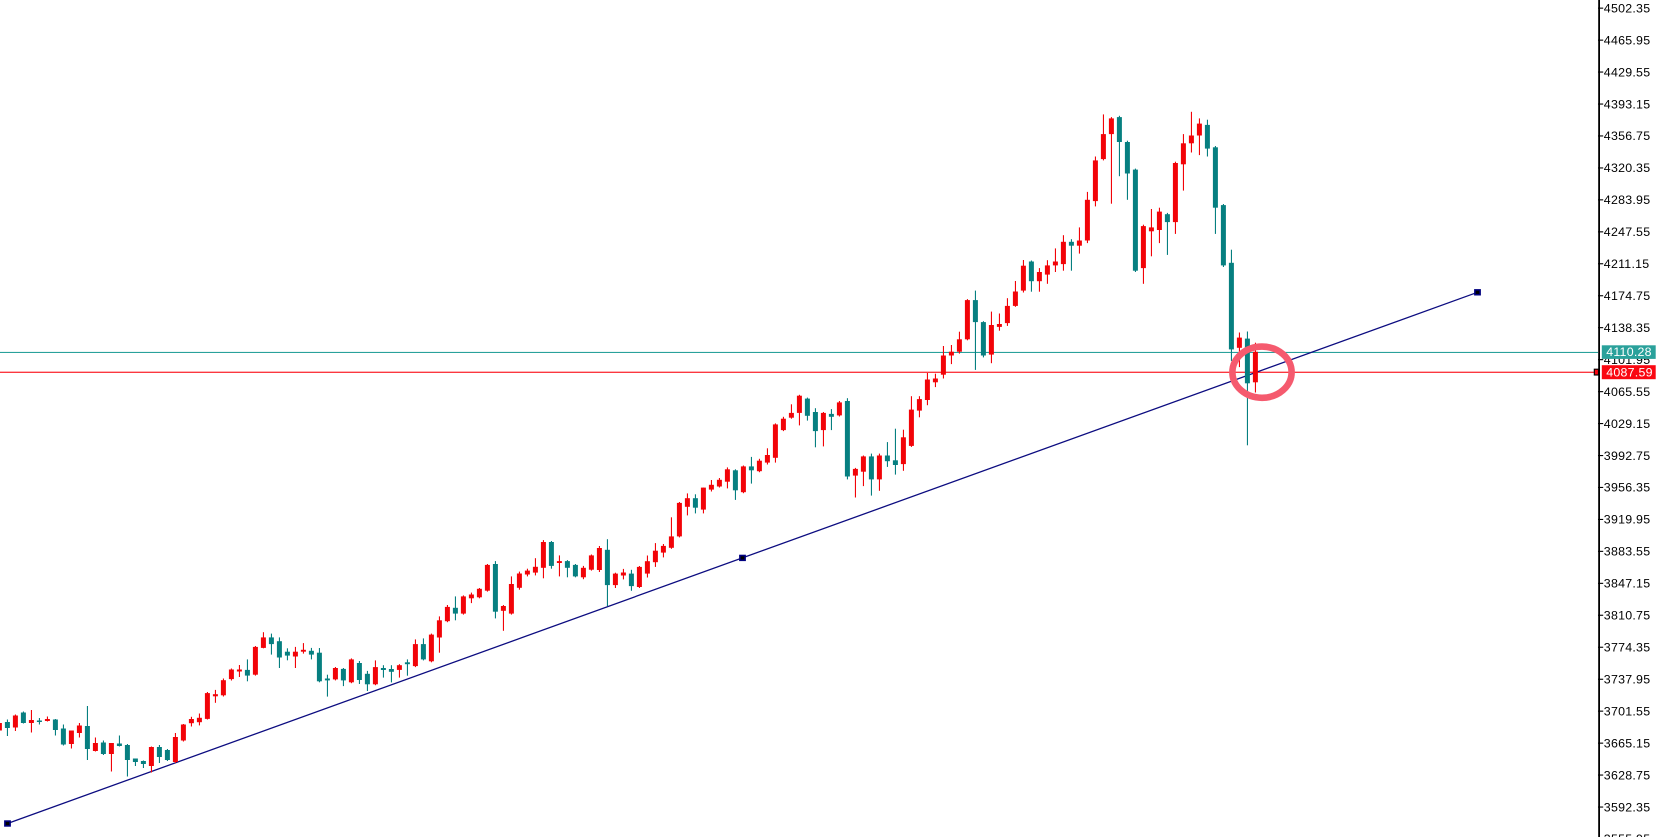 This screenshot has height=837, width=1668. Describe the element at coordinates (1627, 456) in the screenshot. I see `svg-text: 3992.75` at that location.